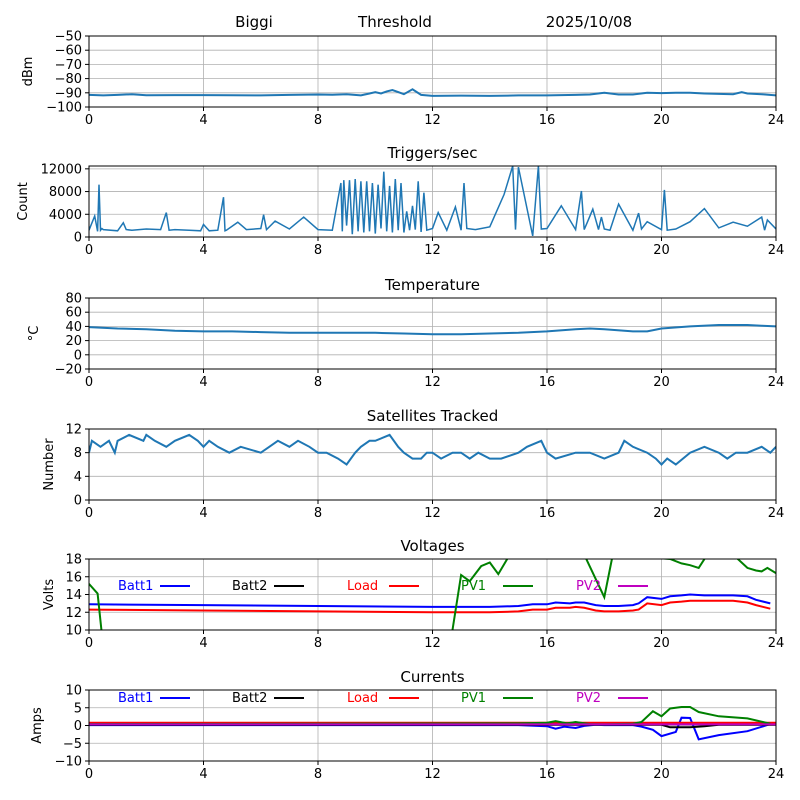 Image resolution: width=800 pixels, height=800 pixels. I want to click on y-axis-label: Volts, so click(49, 595).